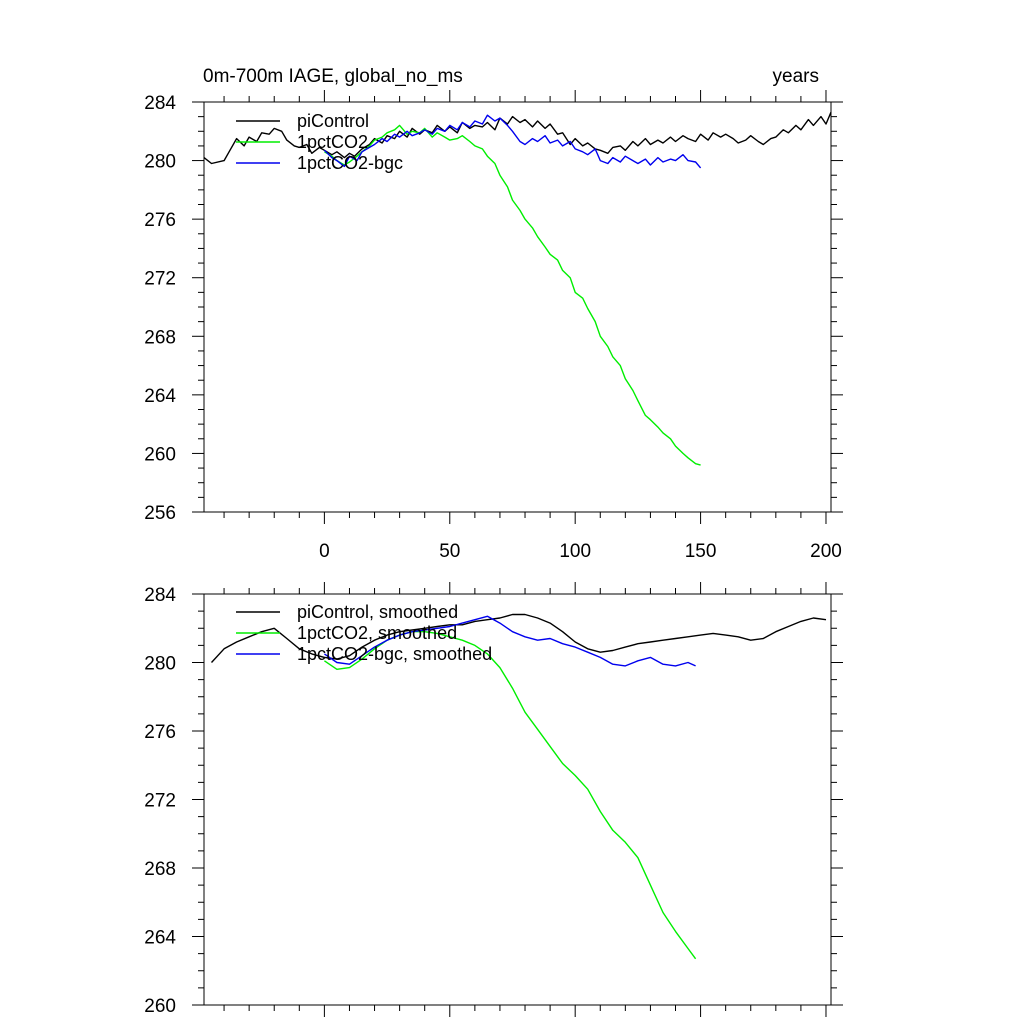  What do you see at coordinates (377, 633) in the screenshot?
I see `legend-label-1: 1pctCO2, smoothed` at bounding box center [377, 633].